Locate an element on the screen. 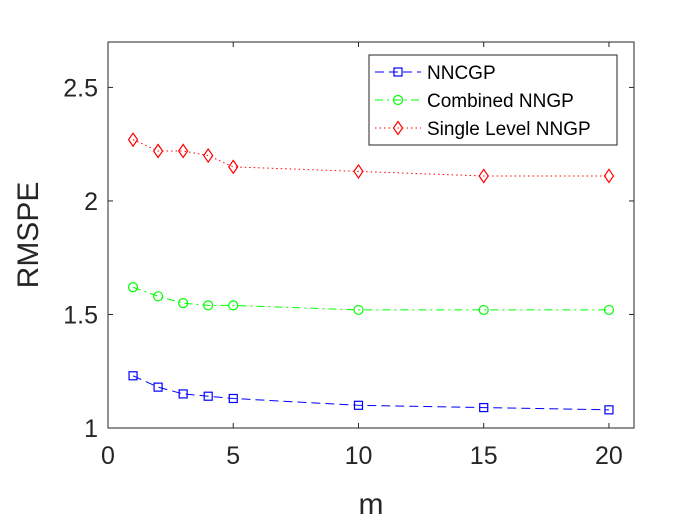 This screenshot has height=525, width=700. y-tick-label: 2 is located at coordinates (91, 202).